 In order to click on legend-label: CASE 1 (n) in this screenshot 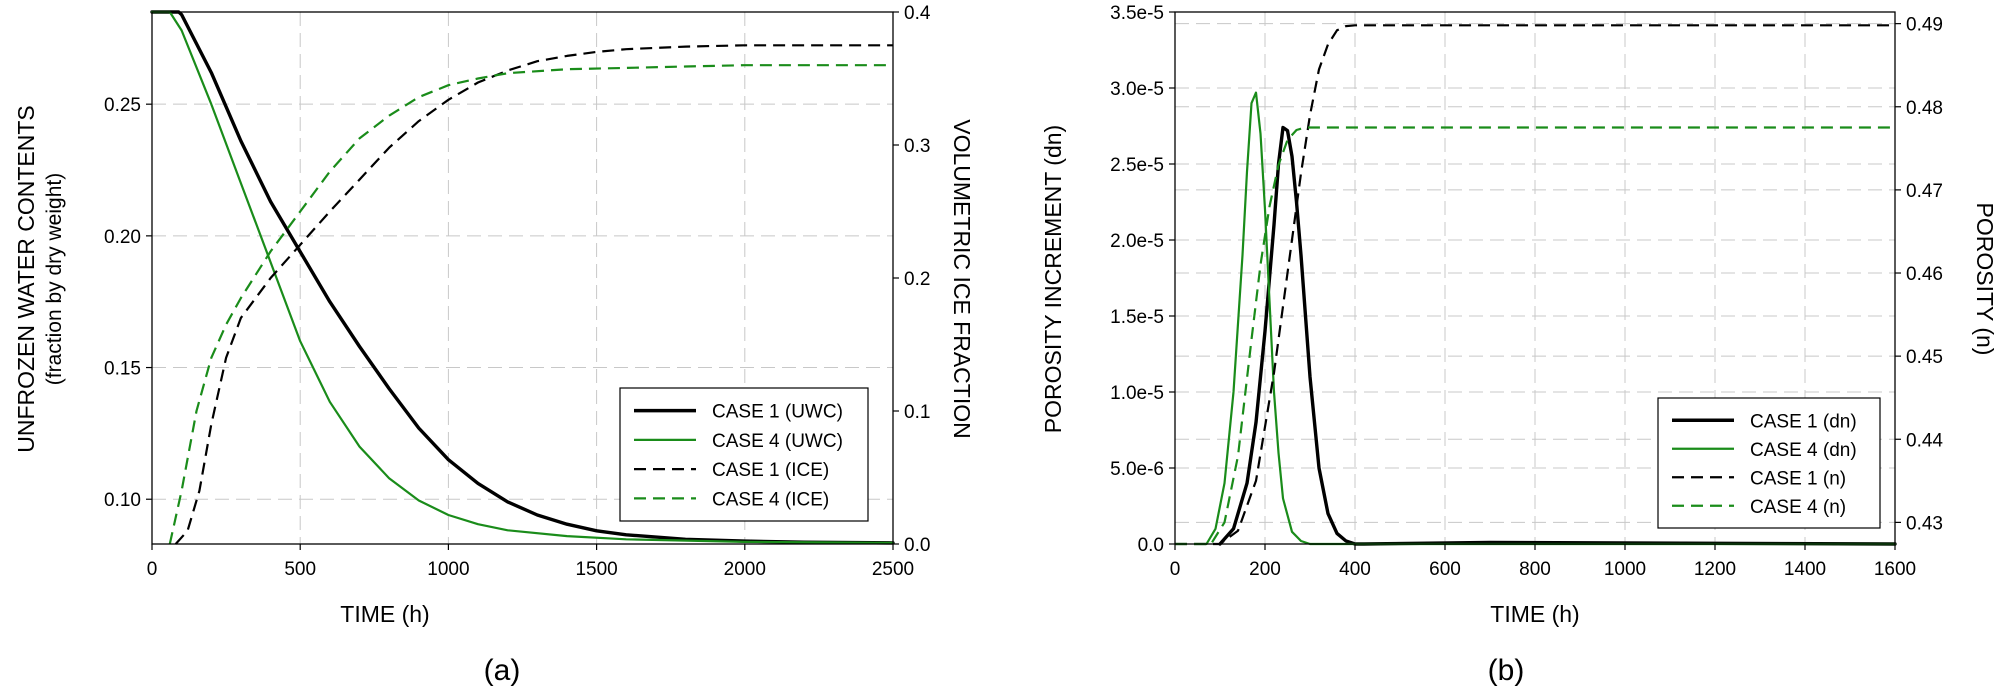, I will do `click(1798, 478)`.